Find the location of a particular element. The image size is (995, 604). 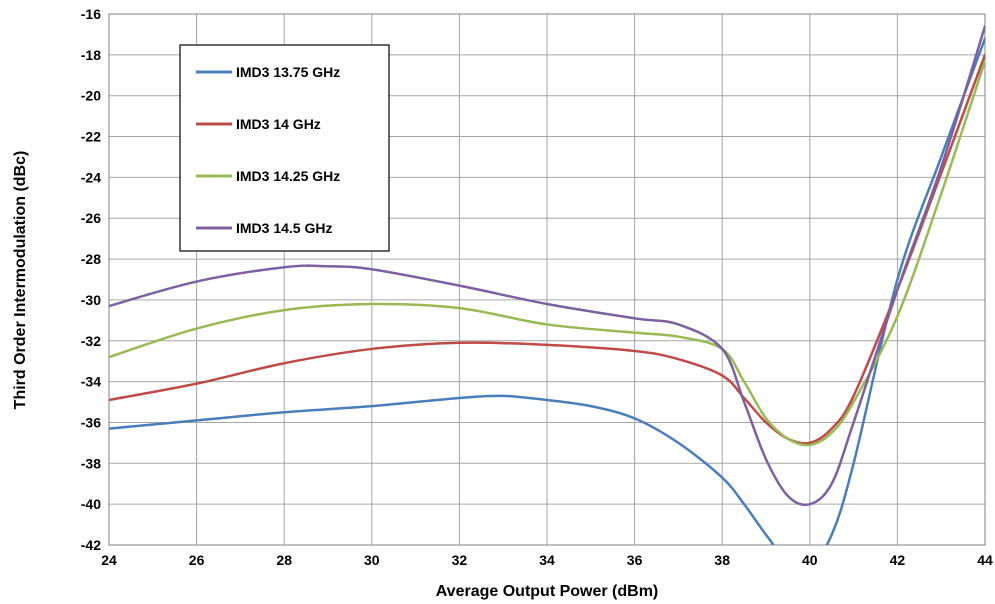

legend-label-4: IMD3 14.5 GHz is located at coordinates (284, 228).